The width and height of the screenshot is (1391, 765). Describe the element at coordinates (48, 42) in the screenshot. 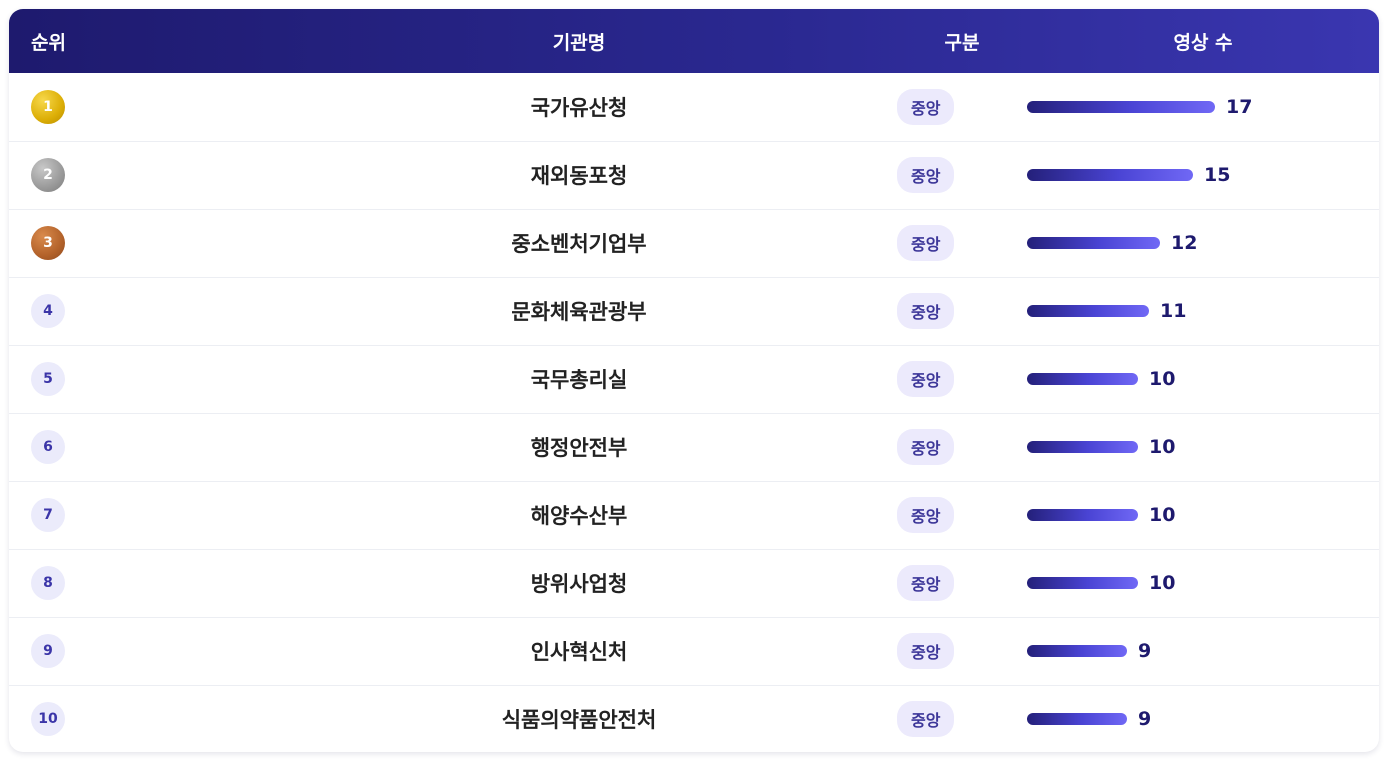

I see `header-rank: 순위` at that location.